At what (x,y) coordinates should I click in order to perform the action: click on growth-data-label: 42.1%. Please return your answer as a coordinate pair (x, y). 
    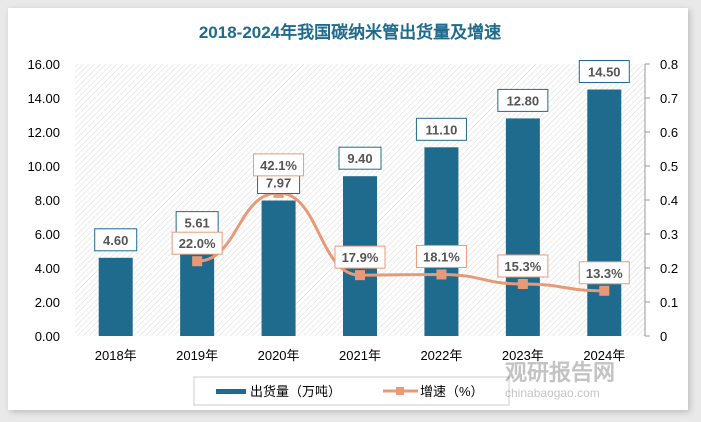
    Looking at the image, I should click on (278, 165).